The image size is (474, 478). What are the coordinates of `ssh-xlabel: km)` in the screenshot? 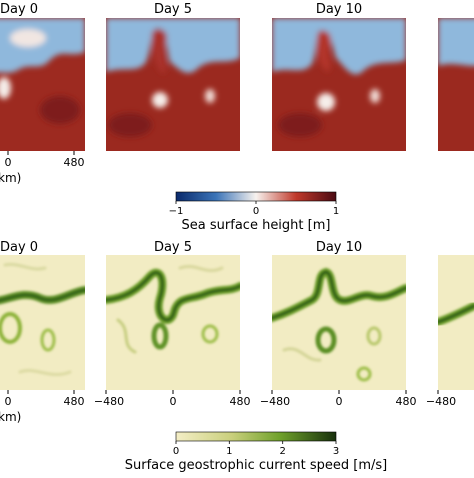 It's located at (10, 178).